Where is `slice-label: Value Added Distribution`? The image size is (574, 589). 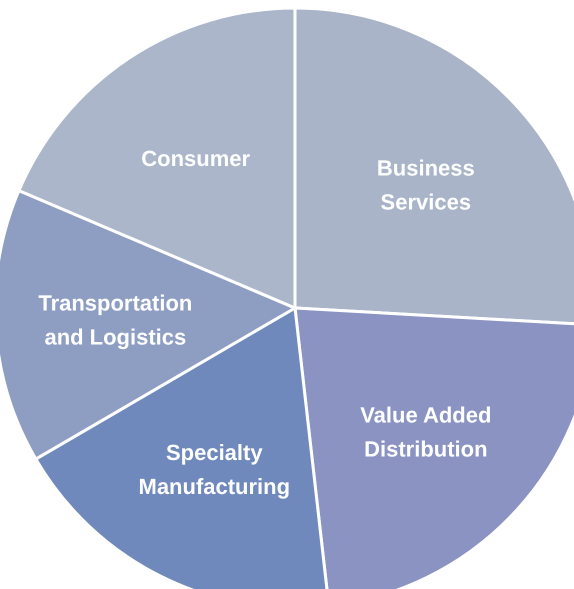
slice-label: Value Added Distribution is located at coordinates (426, 432).